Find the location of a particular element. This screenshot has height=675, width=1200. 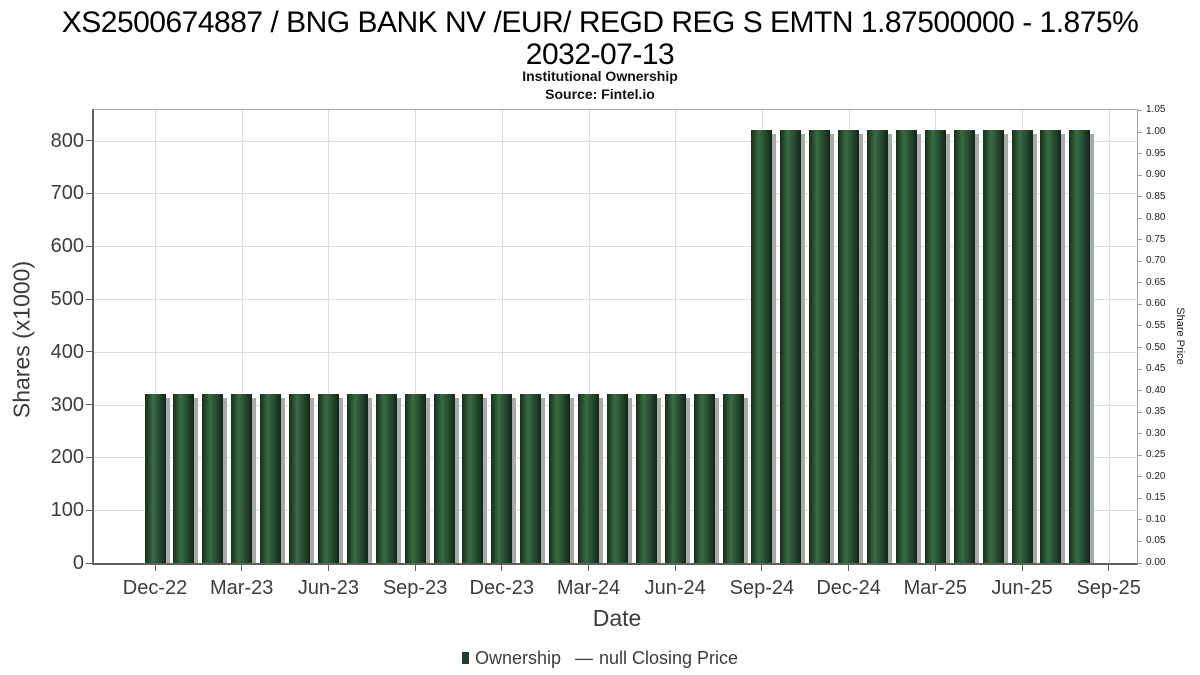

y-tick-label-right: 0.40 is located at coordinates (1156, 390).